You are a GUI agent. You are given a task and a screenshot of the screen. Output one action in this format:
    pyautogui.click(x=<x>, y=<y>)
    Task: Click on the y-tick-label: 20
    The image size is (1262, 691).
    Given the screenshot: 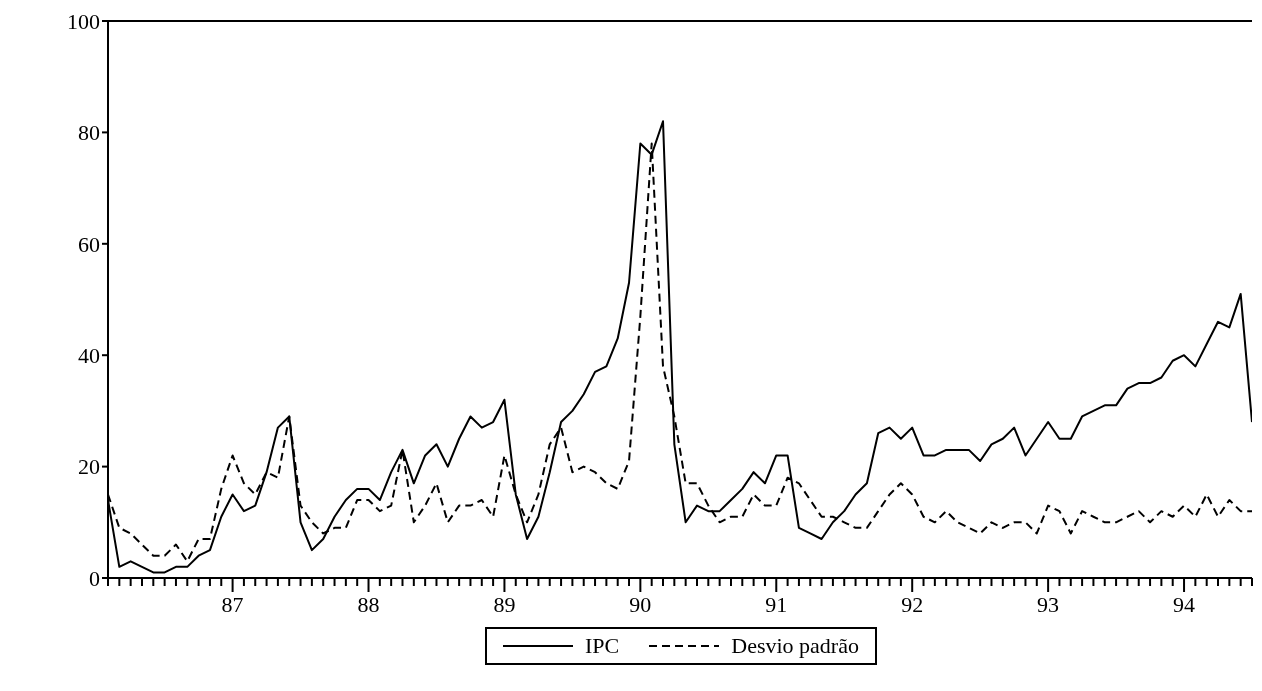 What is the action you would take?
    pyautogui.click(x=89, y=467)
    